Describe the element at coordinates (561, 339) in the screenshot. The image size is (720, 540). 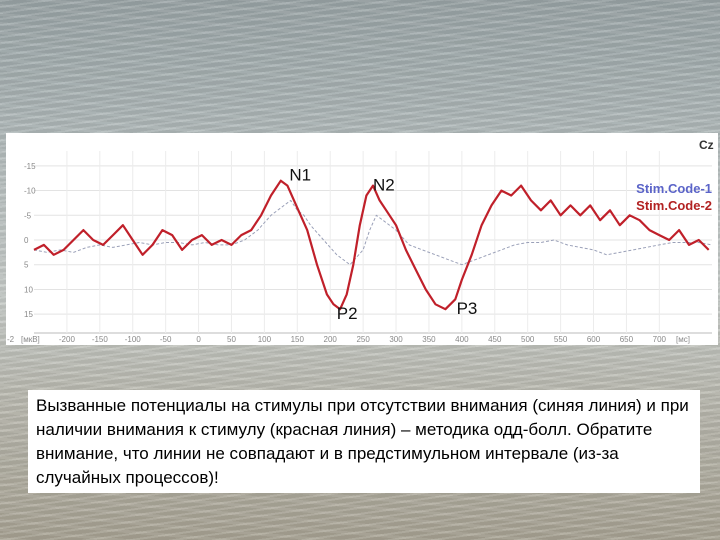
I see `x-tick-label: 550` at that location.